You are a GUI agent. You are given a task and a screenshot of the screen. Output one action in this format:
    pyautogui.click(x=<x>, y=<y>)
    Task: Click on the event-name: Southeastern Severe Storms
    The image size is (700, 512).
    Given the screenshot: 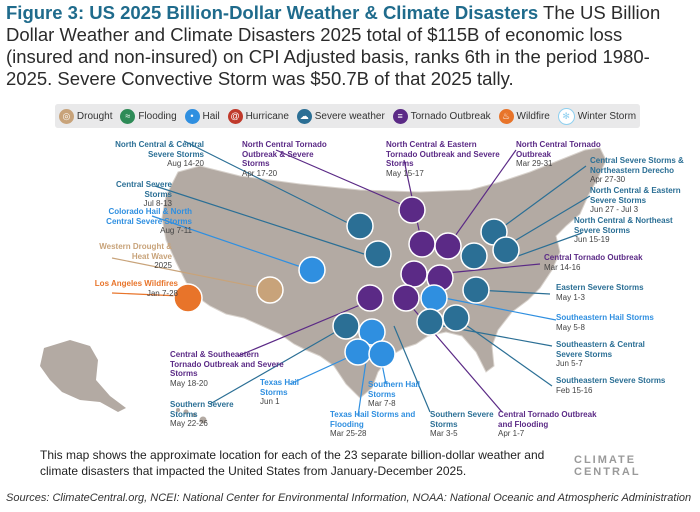 What is the action you would take?
    pyautogui.click(x=611, y=380)
    